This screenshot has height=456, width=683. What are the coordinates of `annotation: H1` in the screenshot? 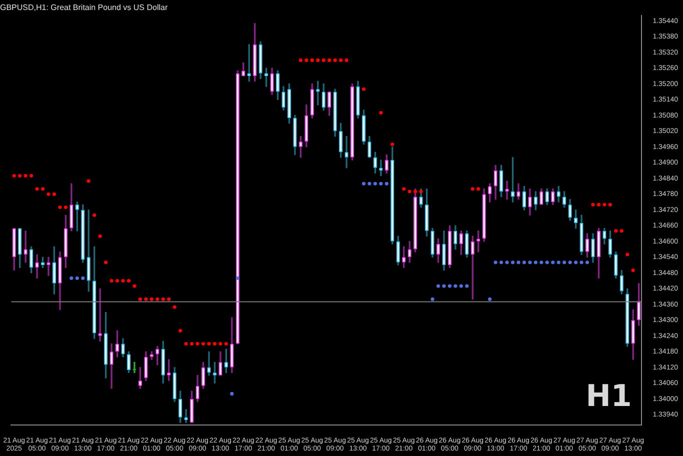 It's located at (609, 396).